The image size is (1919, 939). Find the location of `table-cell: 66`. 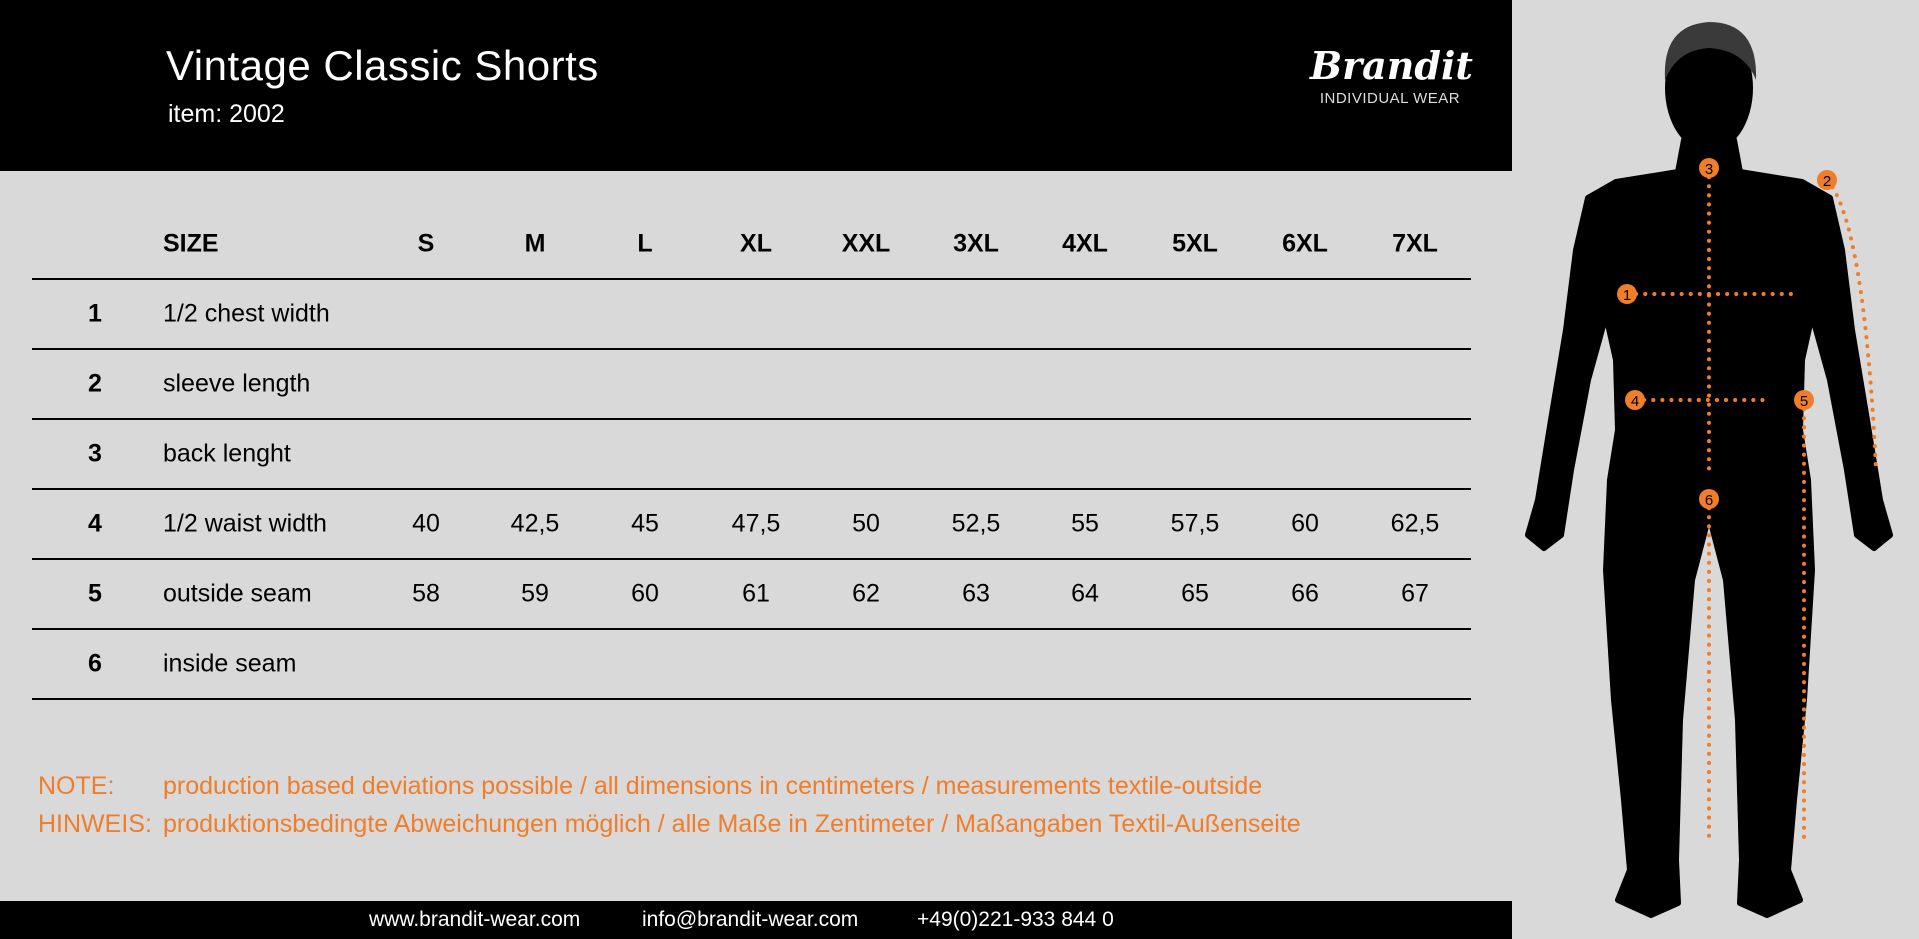

table-cell: 66 is located at coordinates (1305, 593).